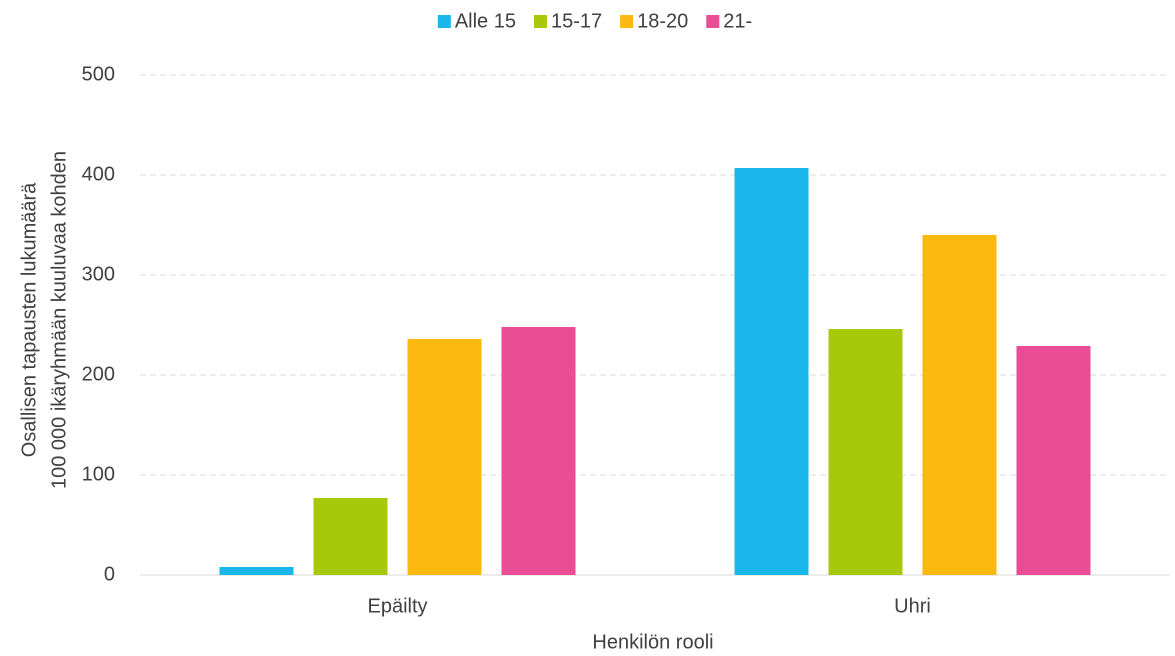 This screenshot has height=656, width=1175. I want to click on y-tick-label: 100, so click(98, 474).